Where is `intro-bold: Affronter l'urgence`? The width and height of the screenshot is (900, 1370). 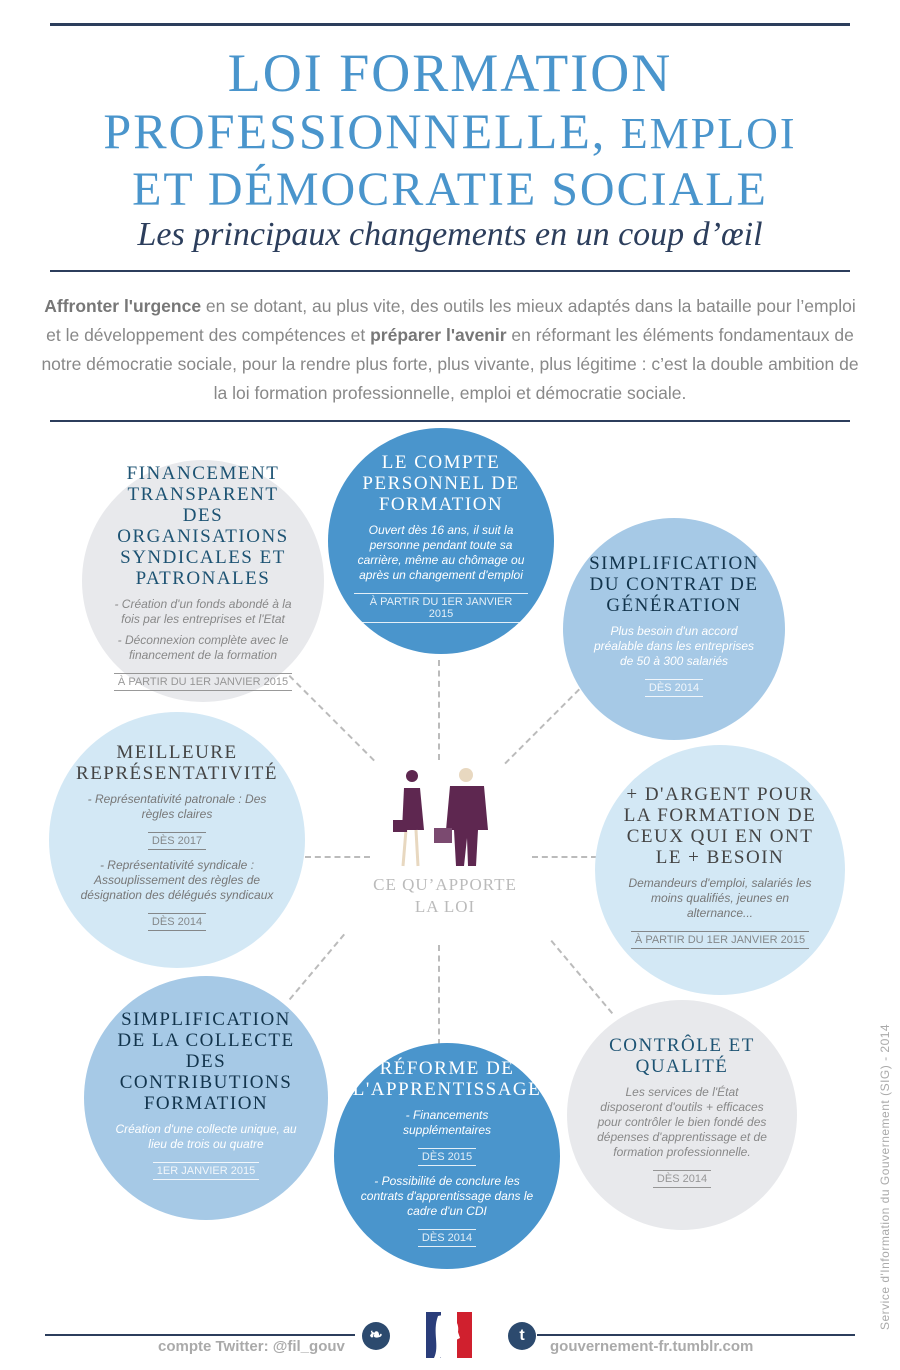
intro-bold: Affronter l'urgence is located at coordinates (123, 306).